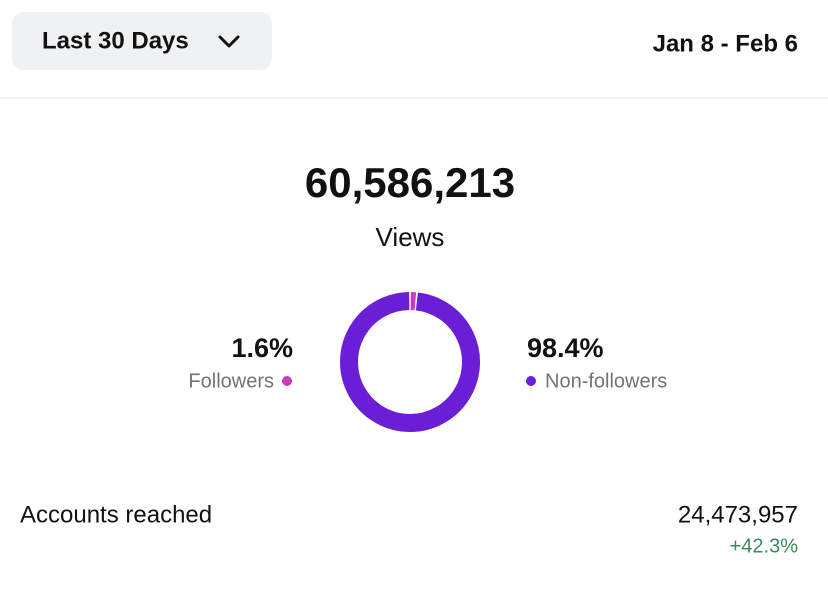  What do you see at coordinates (116, 514) in the screenshot?
I see `accounts-reached-label: Accounts reached` at bounding box center [116, 514].